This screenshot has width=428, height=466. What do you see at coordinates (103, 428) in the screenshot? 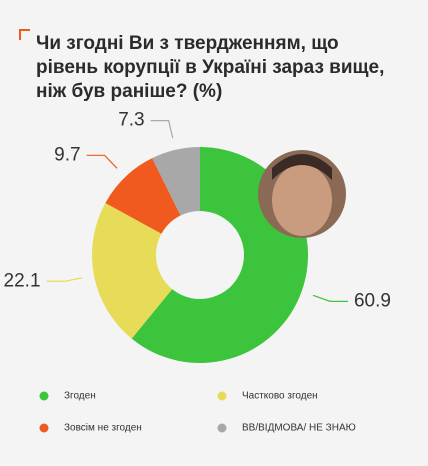
I see `legend-label: Зовсім не згоден` at bounding box center [103, 428].